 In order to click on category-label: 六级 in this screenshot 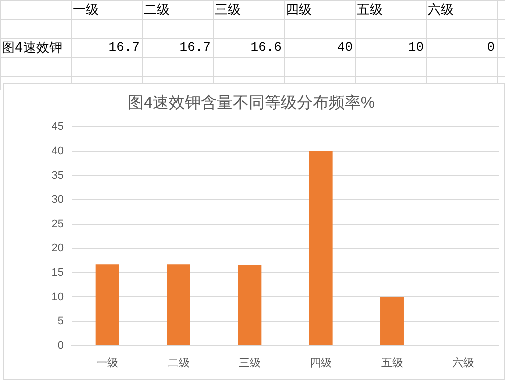, I will do `click(441, 10)`.